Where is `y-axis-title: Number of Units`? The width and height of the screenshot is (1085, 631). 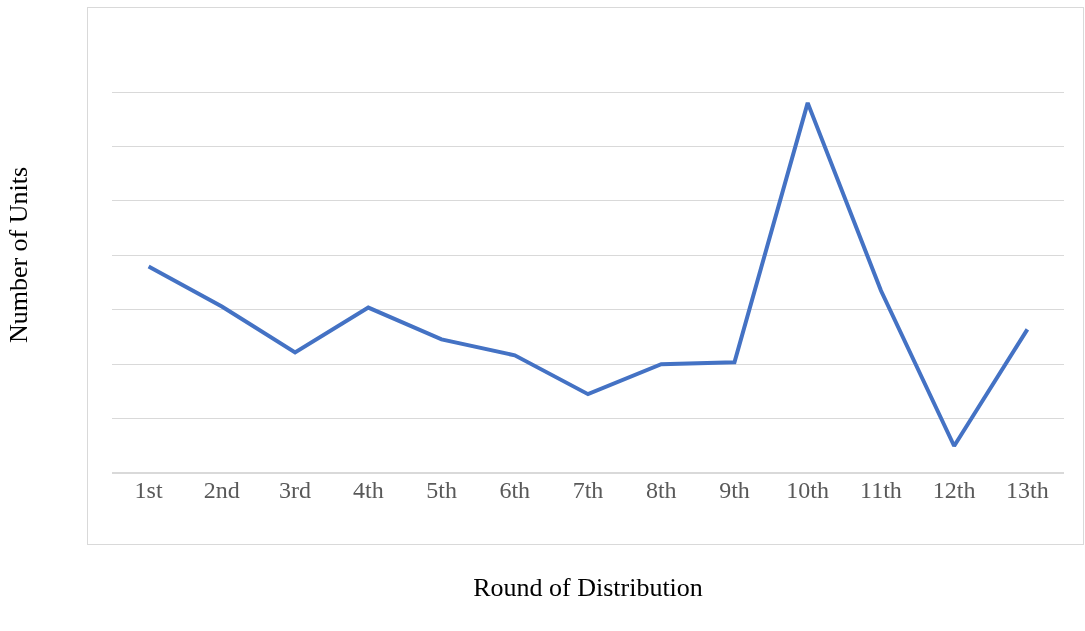
y-axis-title: Number of Units is located at coordinates (19, 255).